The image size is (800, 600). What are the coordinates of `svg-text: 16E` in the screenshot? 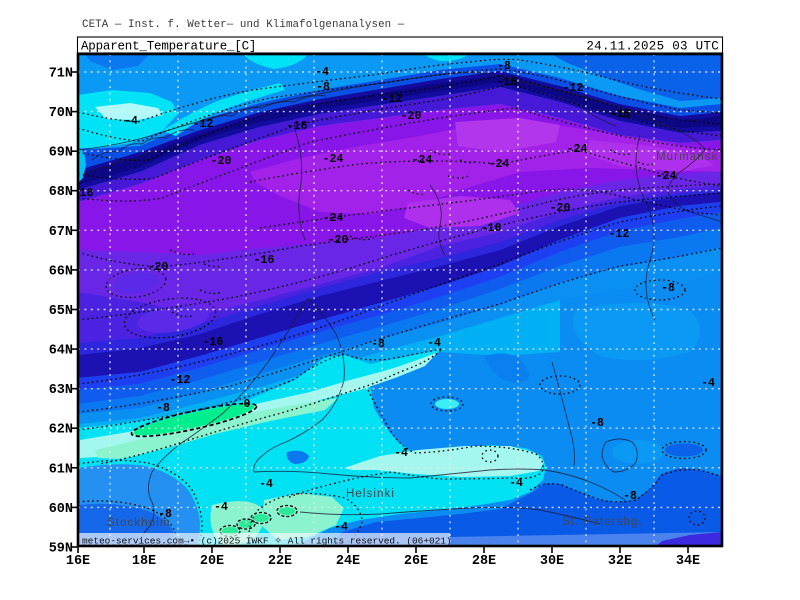 It's located at (78, 561).